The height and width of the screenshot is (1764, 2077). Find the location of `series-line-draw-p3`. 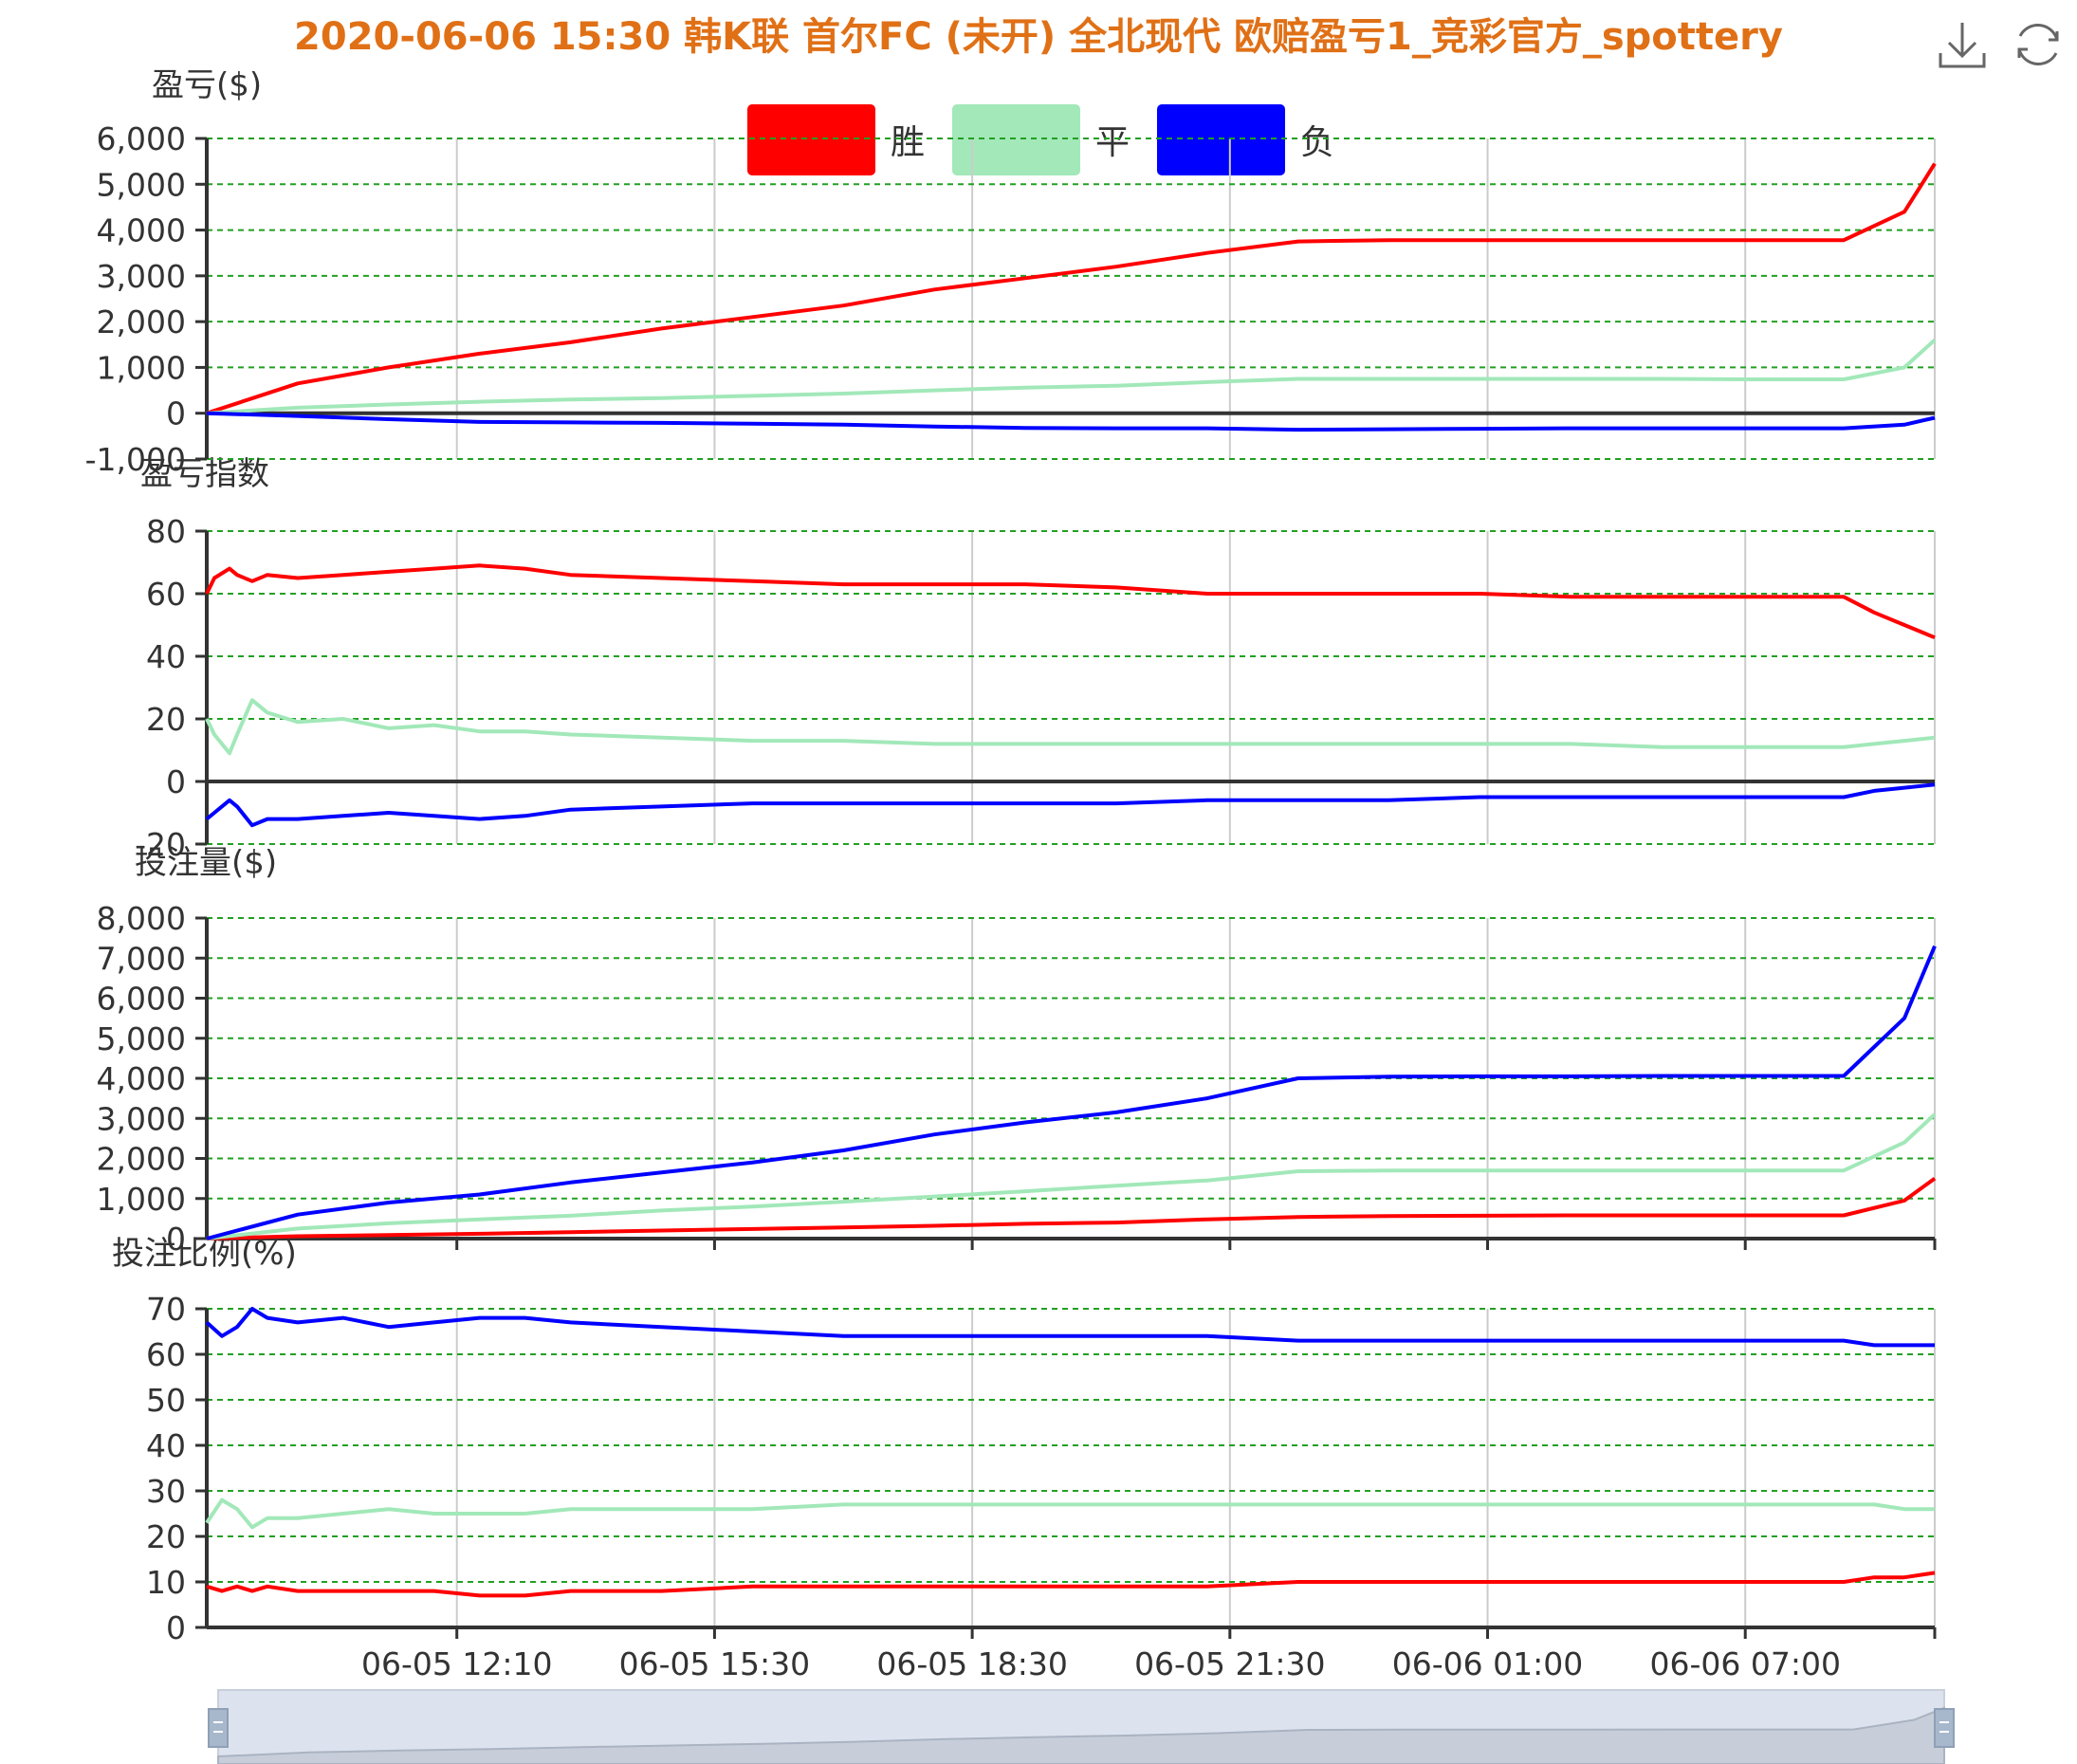

series-line-draw-p3 is located at coordinates (1071, 1176).